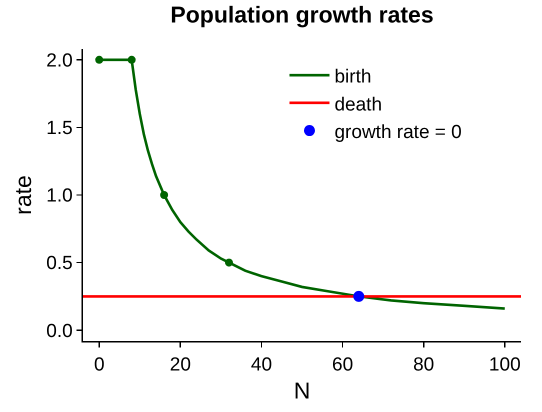 The height and width of the screenshot is (412, 542). Describe the element at coordinates (59, 331) in the screenshot. I see `y-tick-label: 0.0` at that location.